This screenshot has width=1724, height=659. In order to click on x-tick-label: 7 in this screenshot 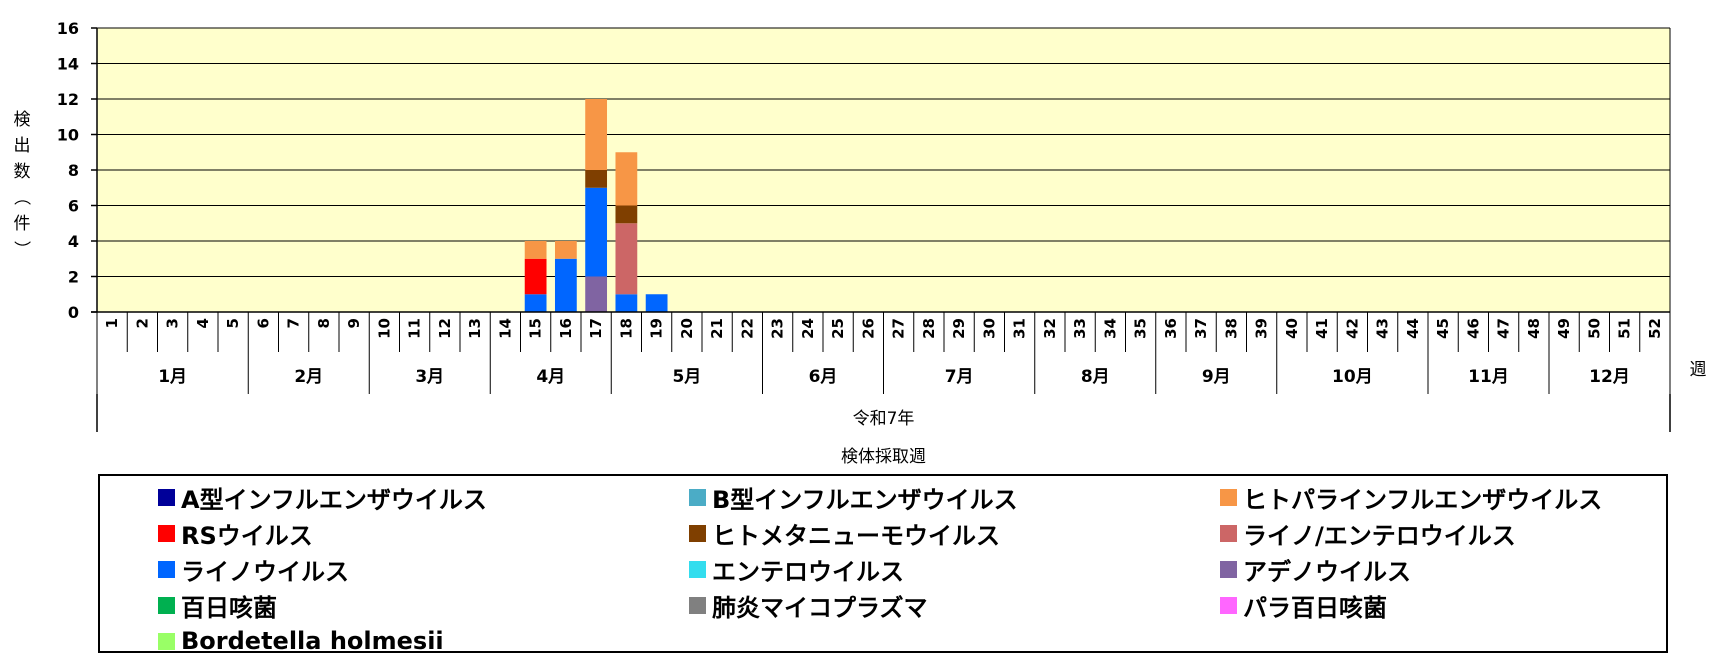, I will do `click(294, 323)`.